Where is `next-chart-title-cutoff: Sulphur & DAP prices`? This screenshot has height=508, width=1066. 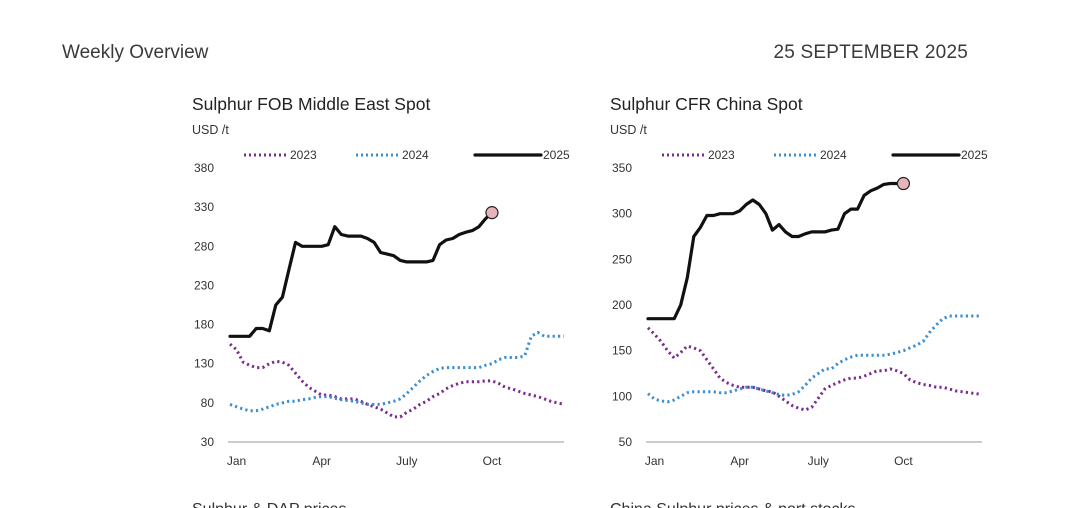 next-chart-title-cutoff: Sulphur & DAP prices is located at coordinates (269, 503).